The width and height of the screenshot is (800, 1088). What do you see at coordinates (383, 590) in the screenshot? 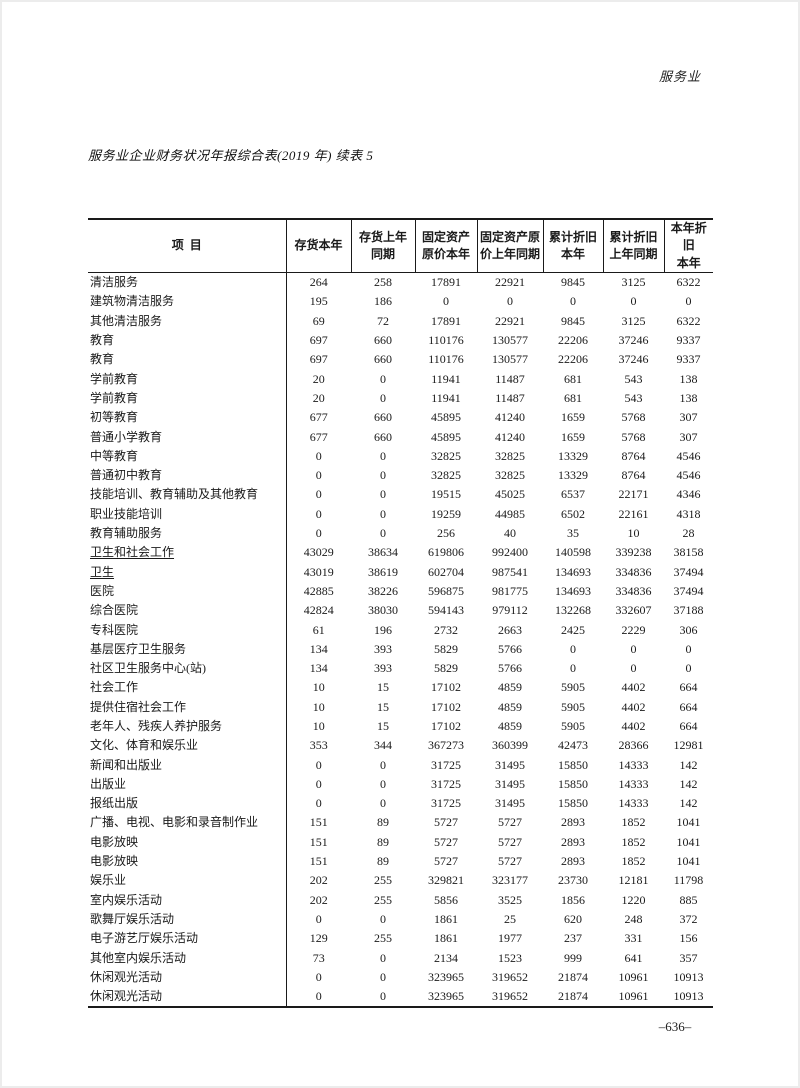
I see `cell-value: 38226` at bounding box center [383, 590].